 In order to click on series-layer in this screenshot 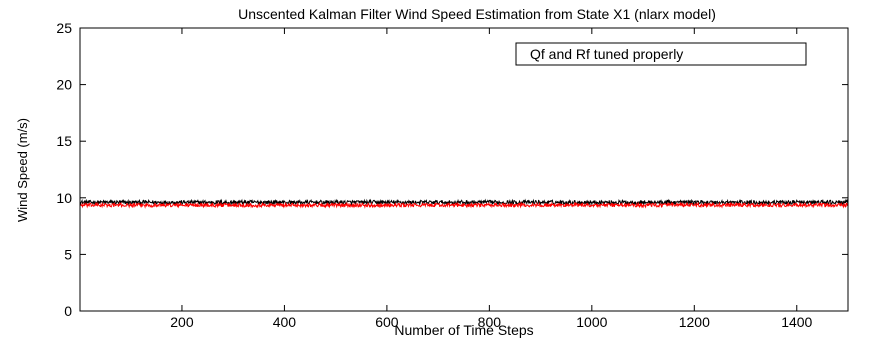, I will do `click(464, 203)`.